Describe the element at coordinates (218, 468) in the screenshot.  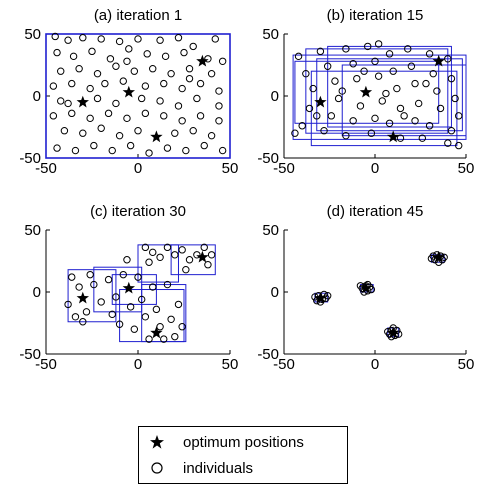
I see `legend-label-individuals: individuals` at that location.